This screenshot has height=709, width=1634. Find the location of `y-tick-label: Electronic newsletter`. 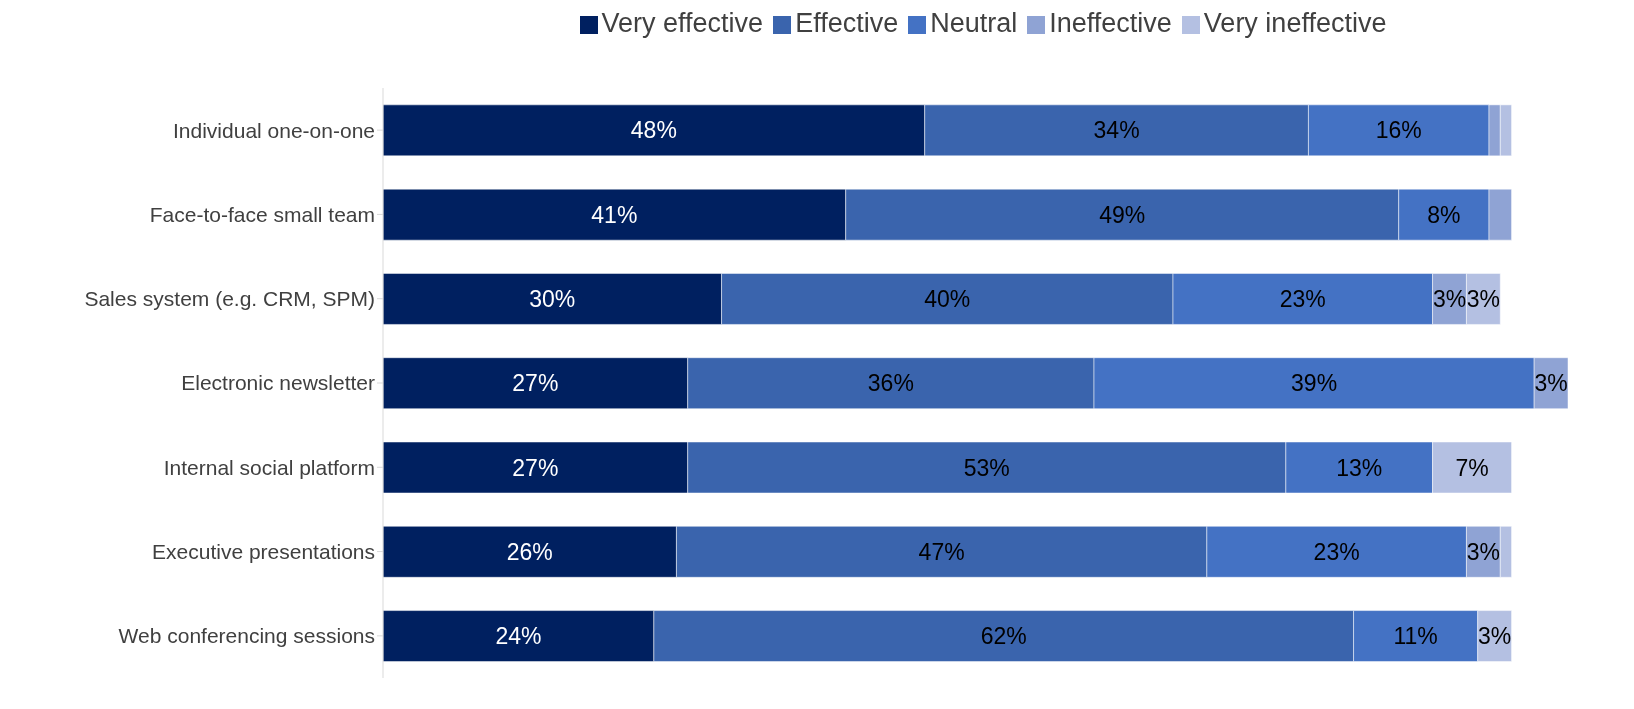

y-tick-label: Electronic newsletter is located at coordinates (278, 383).